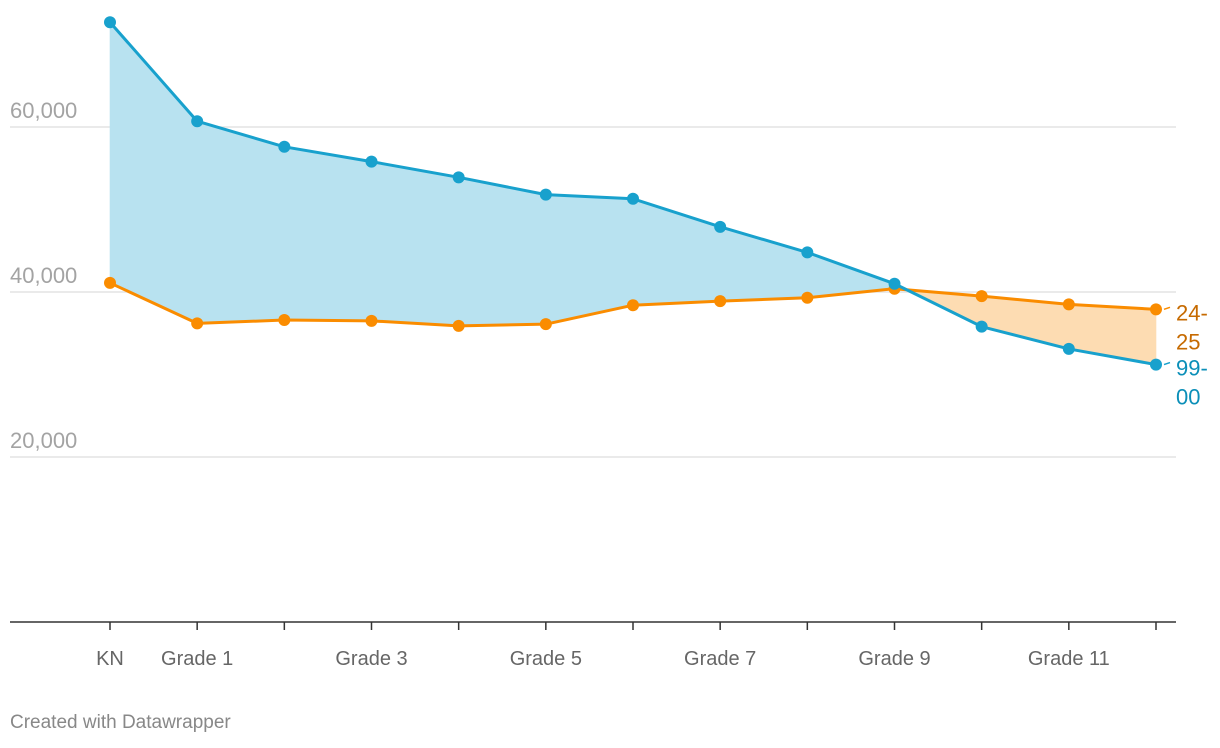  I want to click on x-tick-label: Grade 1, so click(197, 659).